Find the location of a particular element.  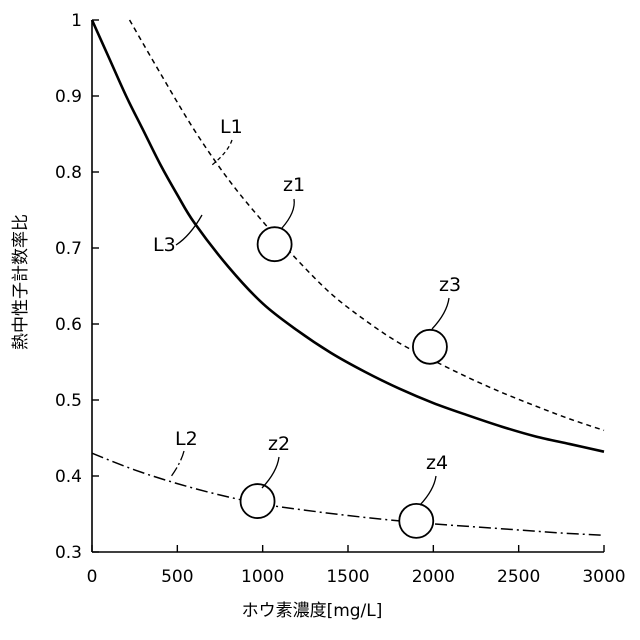

x-tick-label: 2500 is located at coordinates (518, 577).